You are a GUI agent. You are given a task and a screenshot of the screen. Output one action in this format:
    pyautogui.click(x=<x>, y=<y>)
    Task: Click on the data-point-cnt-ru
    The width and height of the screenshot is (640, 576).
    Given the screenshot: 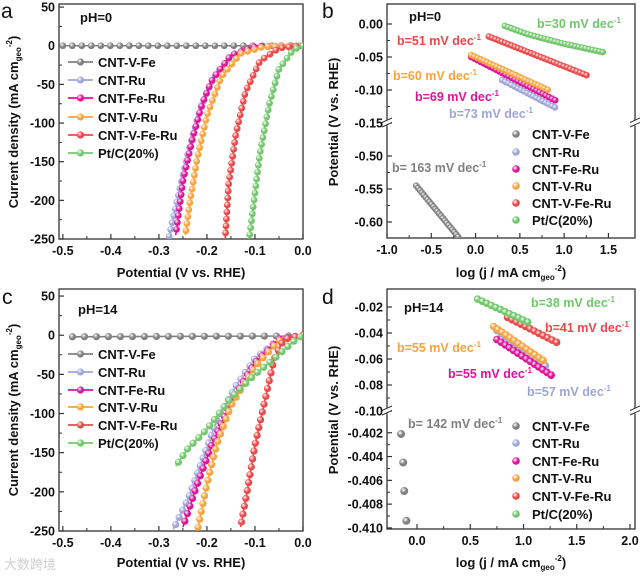 What is the action you would take?
    pyautogui.click(x=555, y=107)
    